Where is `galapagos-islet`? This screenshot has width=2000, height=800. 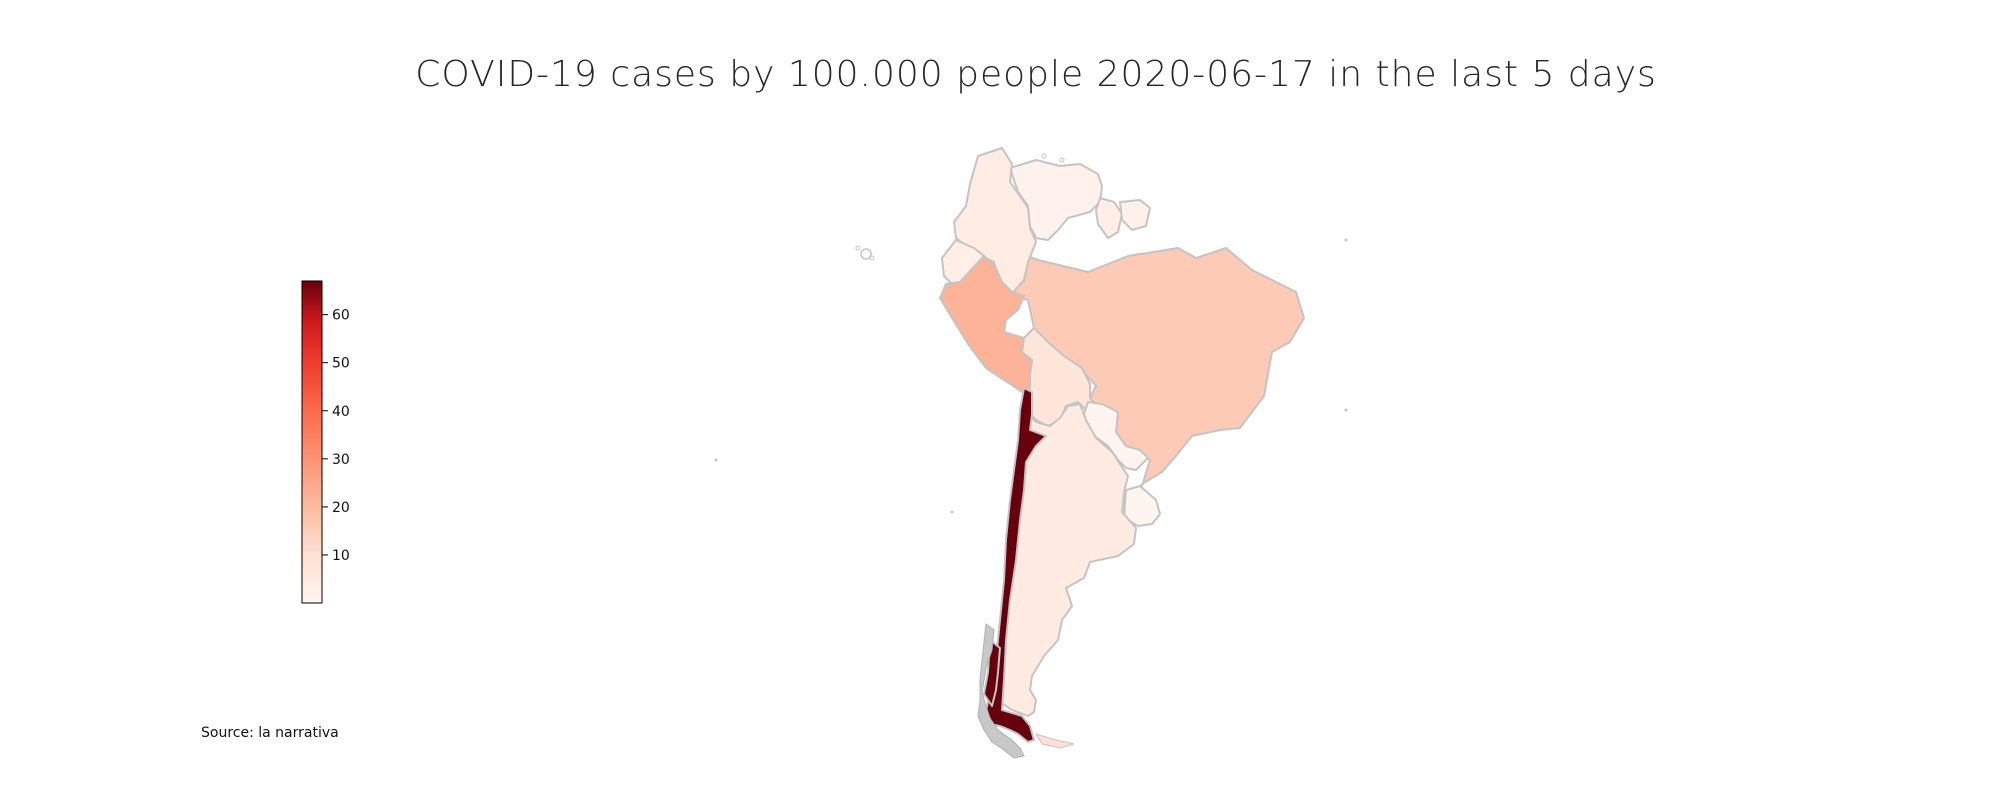
galapagos-islet is located at coordinates (858, 248).